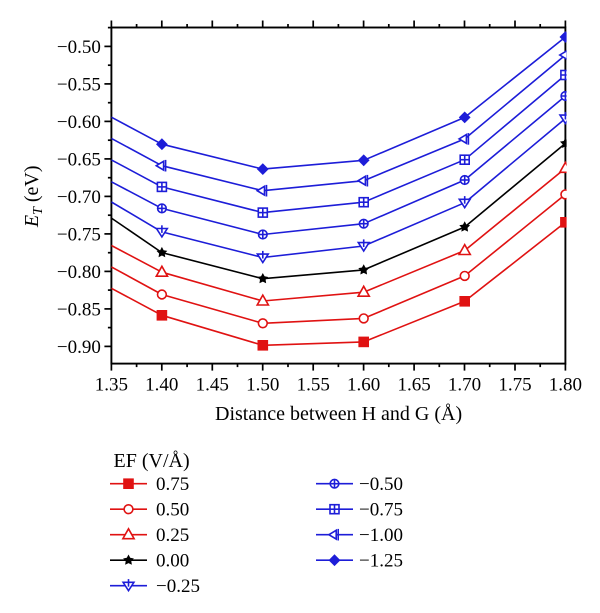 The image size is (600, 613). Describe the element at coordinates (212, 385) in the screenshot. I see `svg-text: 1.45` at that location.